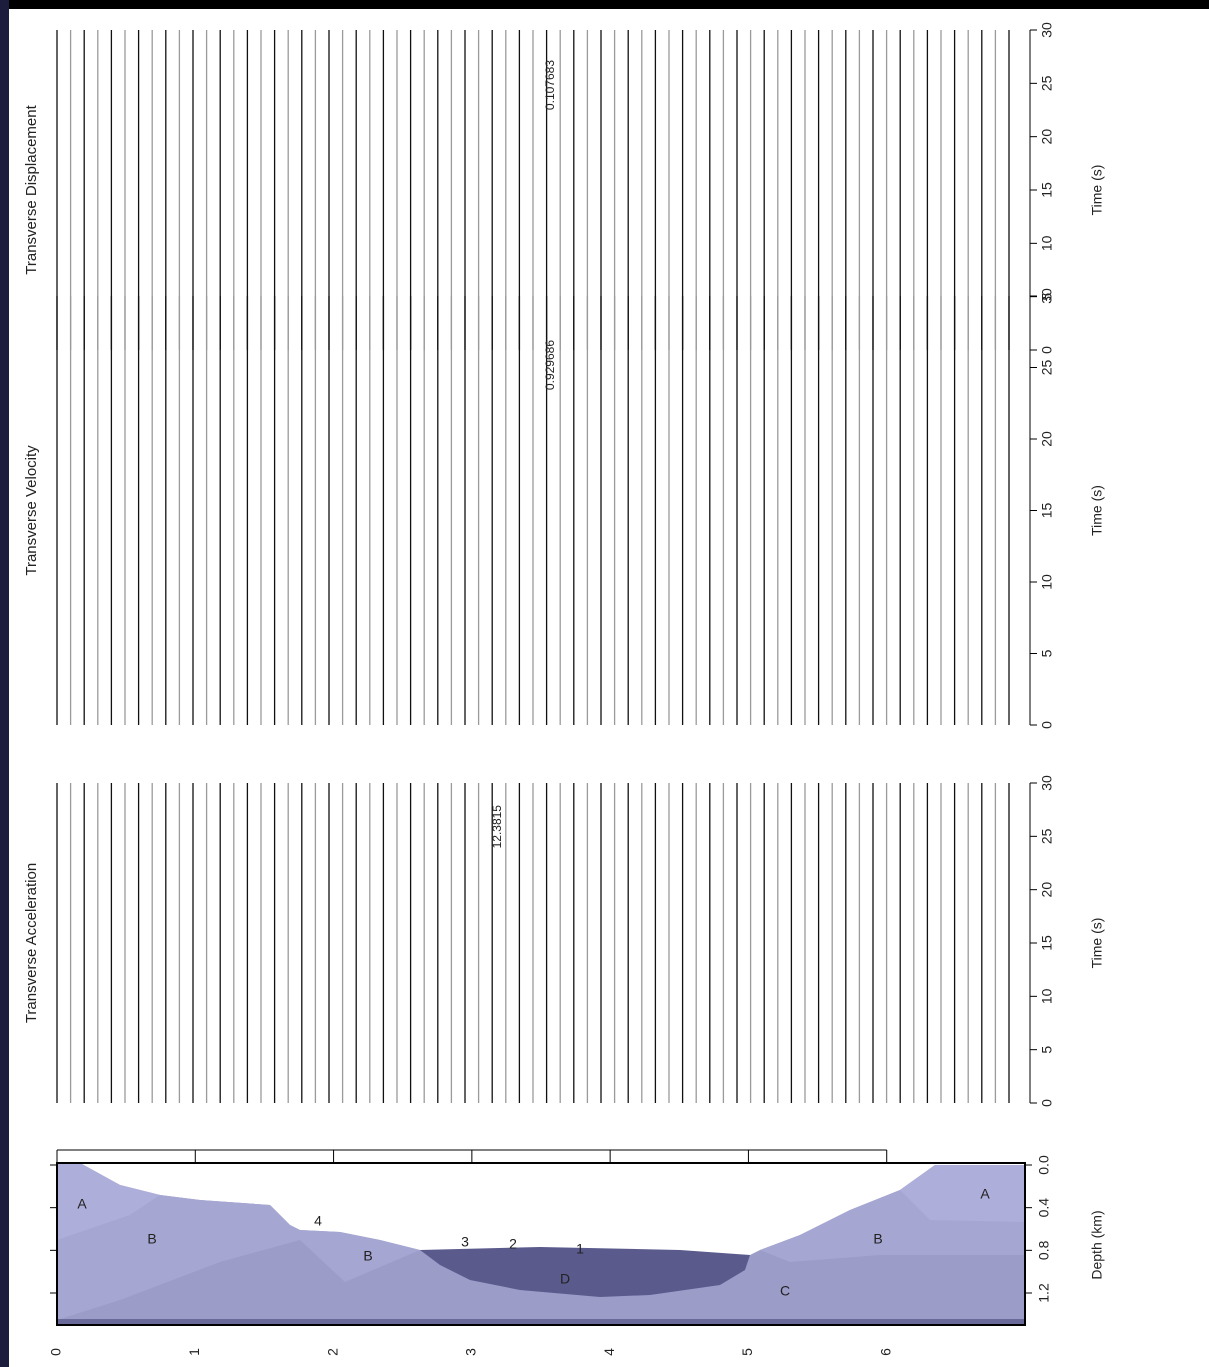 This screenshot has height=1367, width=1209. I want to click on left-strip, so click(4, 683).